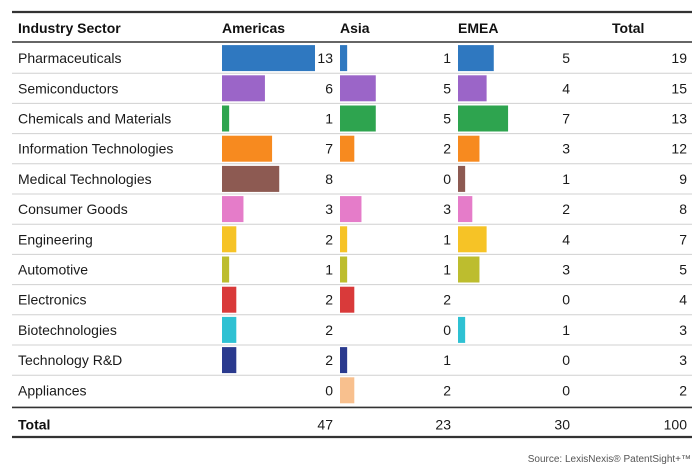 Image resolution: width=700 pixels, height=474 pixels. I want to click on value-americas: 8, so click(329, 179).